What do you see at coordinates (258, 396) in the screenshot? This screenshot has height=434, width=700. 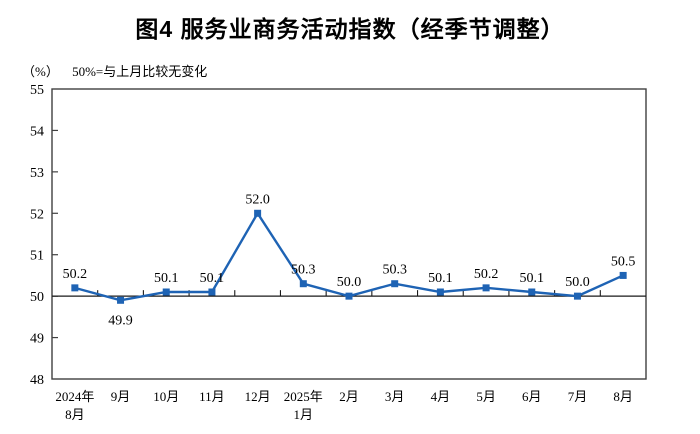 I see `x-category-label: 12月` at bounding box center [258, 396].